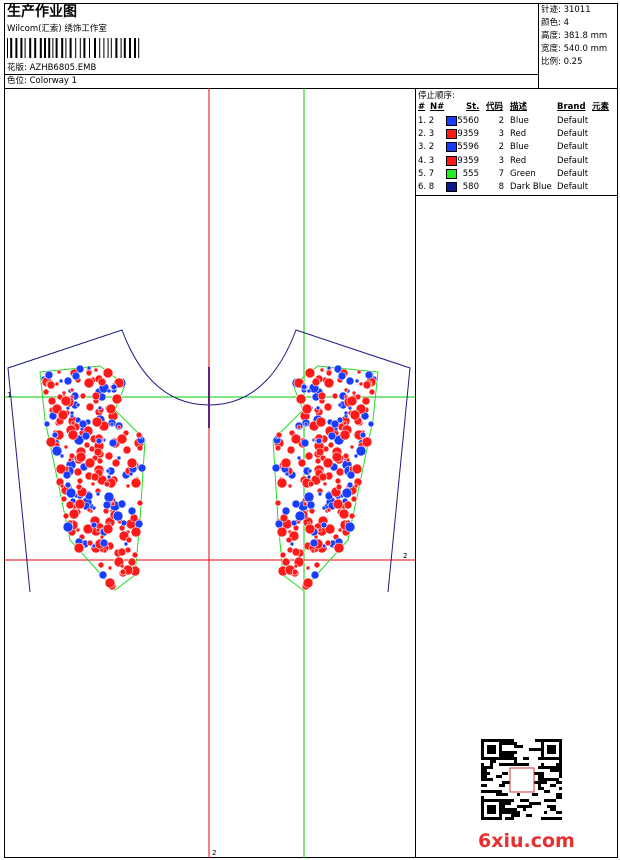  I want to click on column-header: 代码, so click(495, 107).